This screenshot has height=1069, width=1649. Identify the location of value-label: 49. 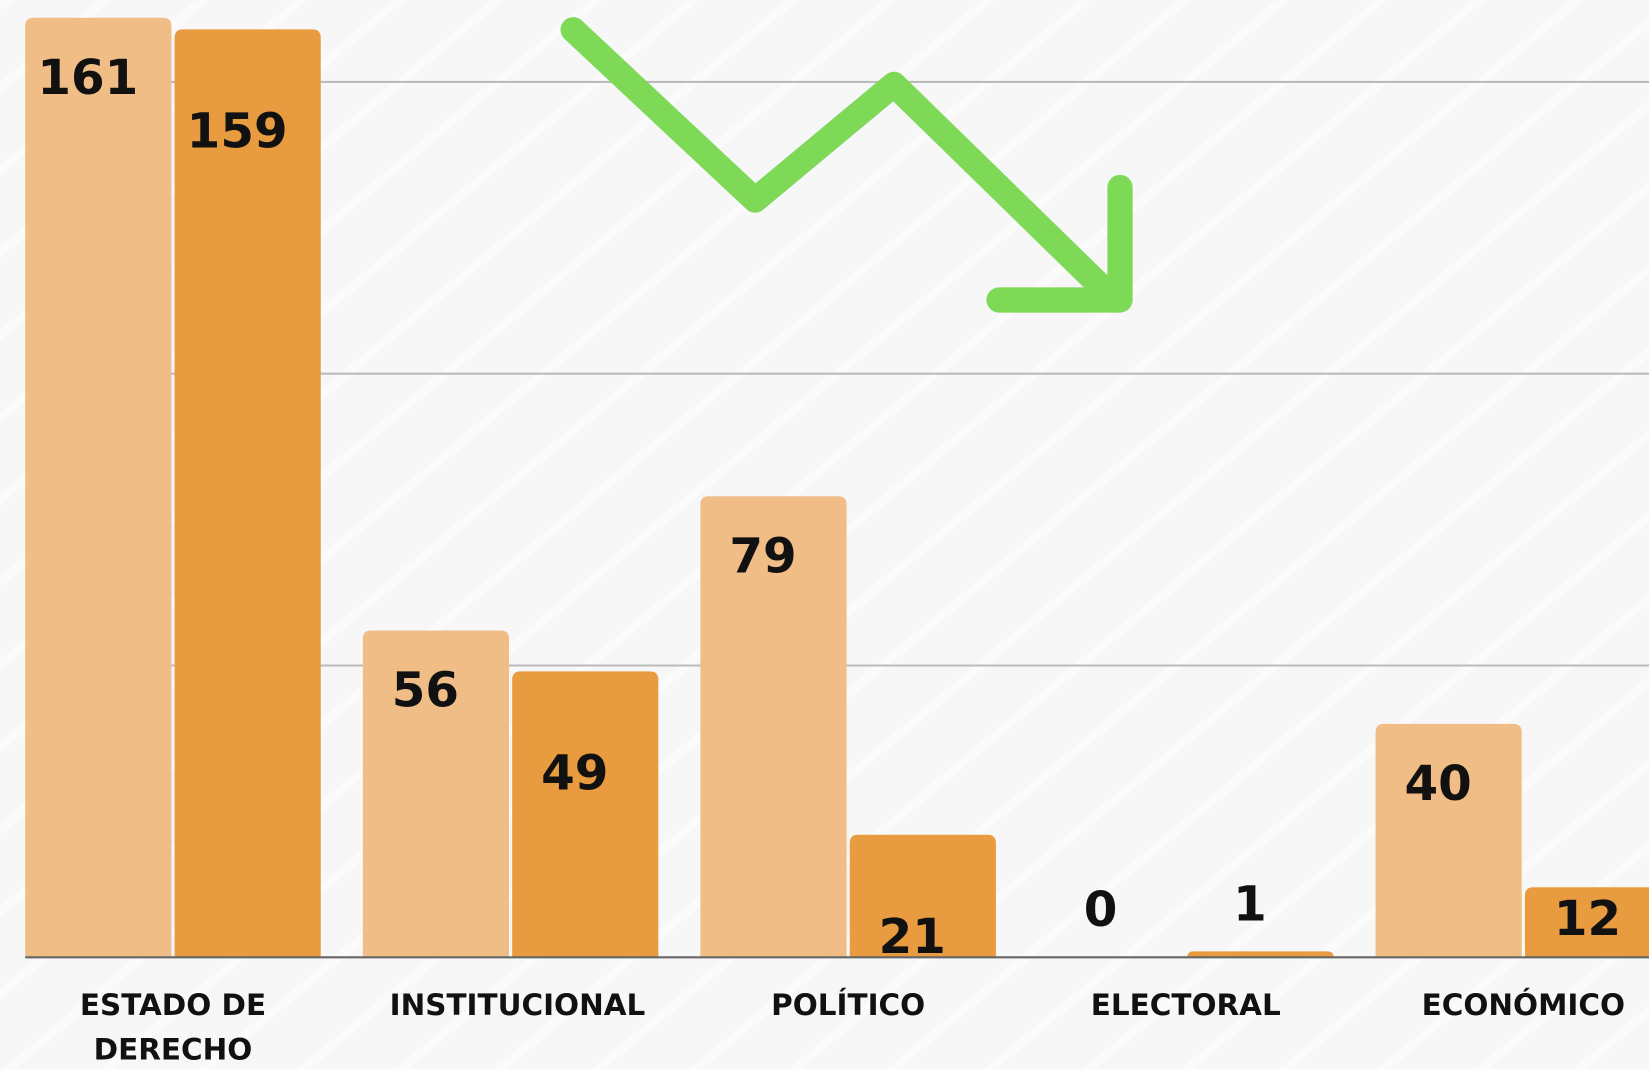
(574, 773).